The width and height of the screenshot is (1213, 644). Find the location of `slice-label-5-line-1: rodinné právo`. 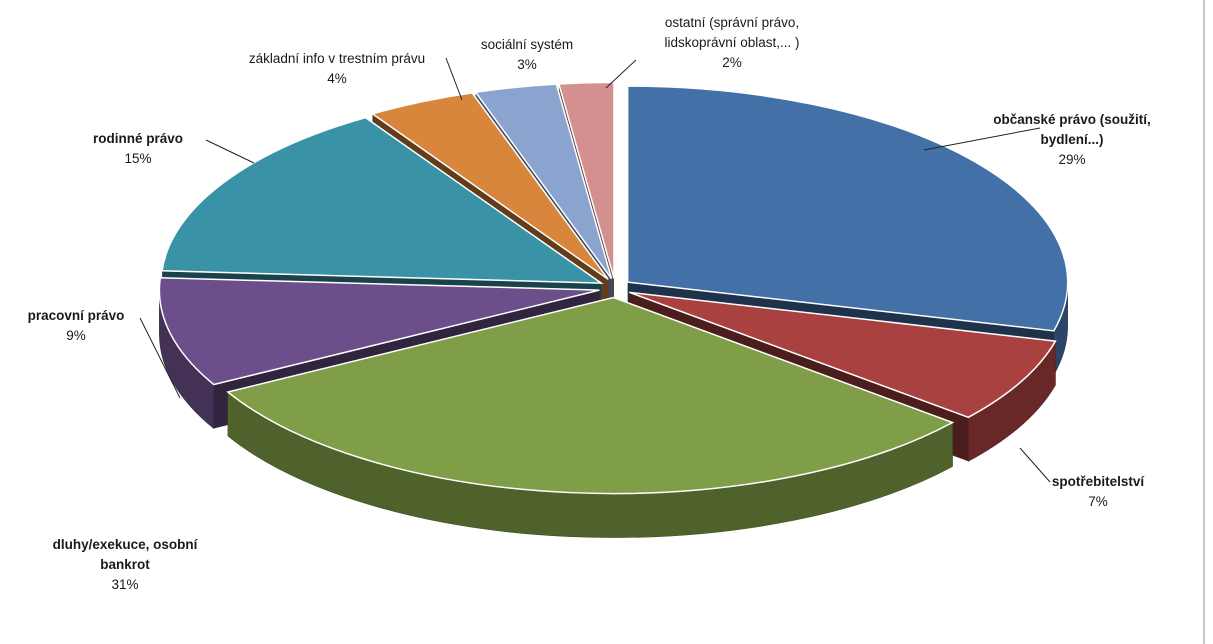

slice-label-5-line-1: rodinné právo is located at coordinates (138, 138).